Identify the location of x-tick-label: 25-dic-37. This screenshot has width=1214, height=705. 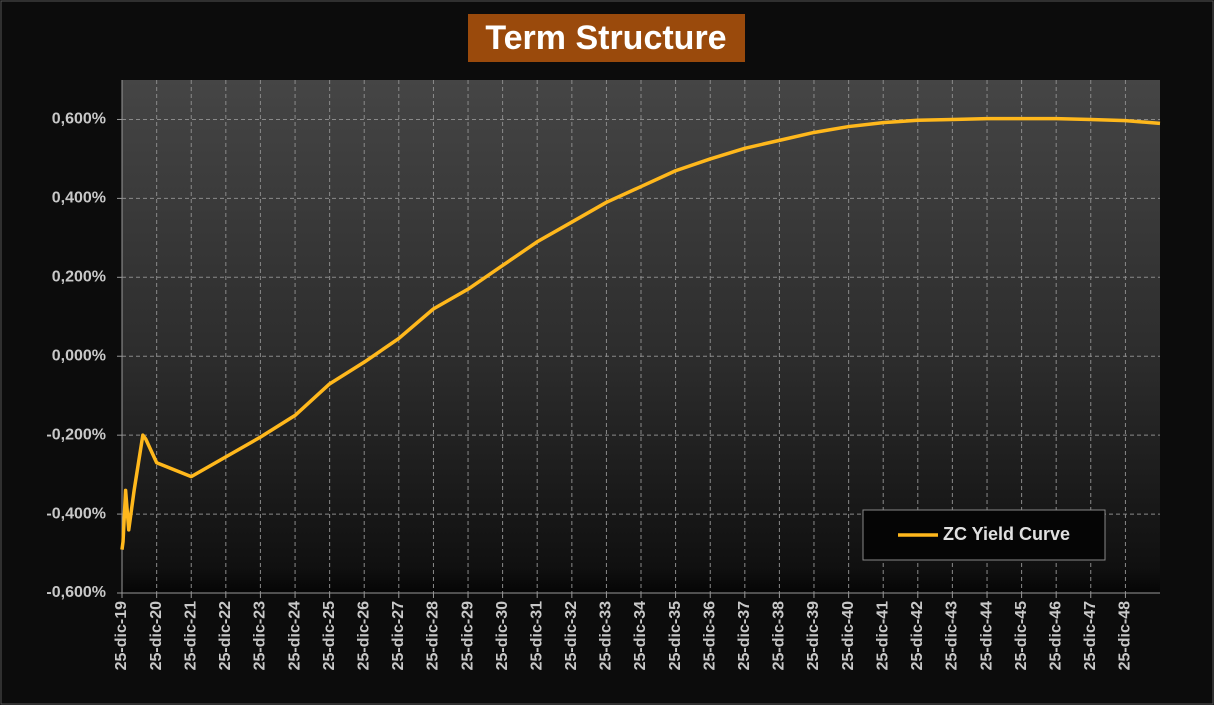
(744, 635).